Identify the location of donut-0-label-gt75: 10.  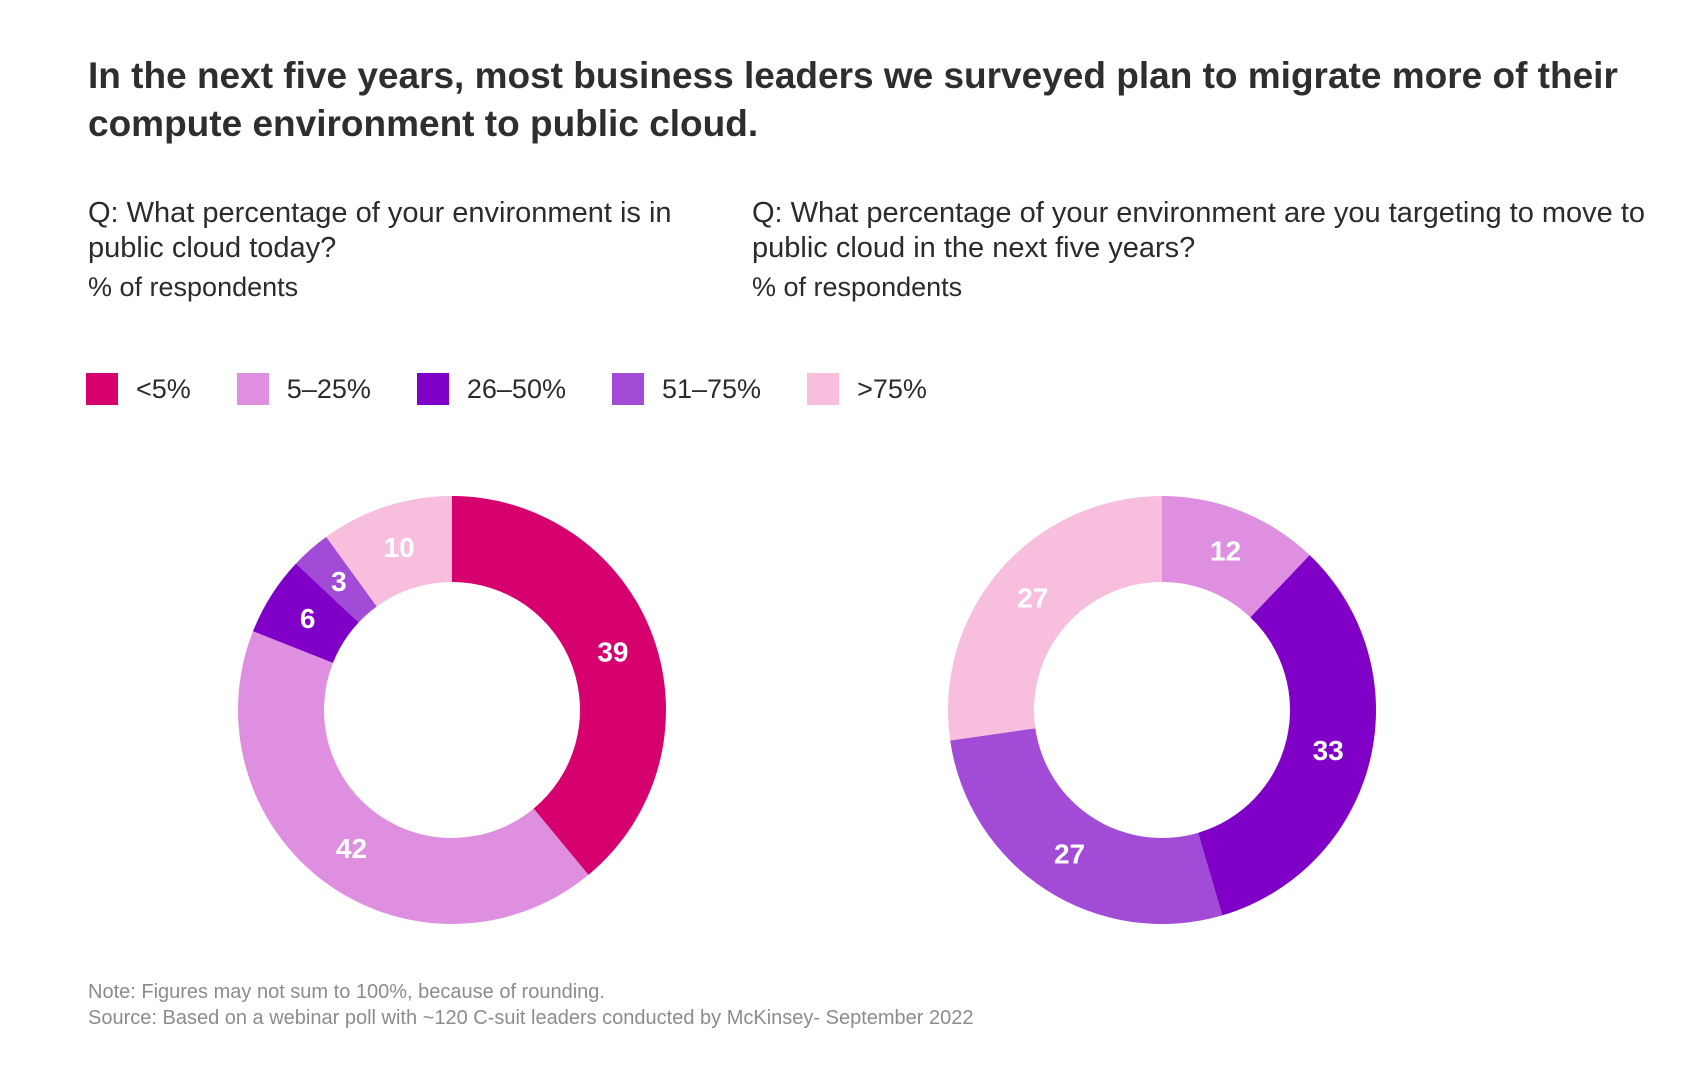
(399, 547).